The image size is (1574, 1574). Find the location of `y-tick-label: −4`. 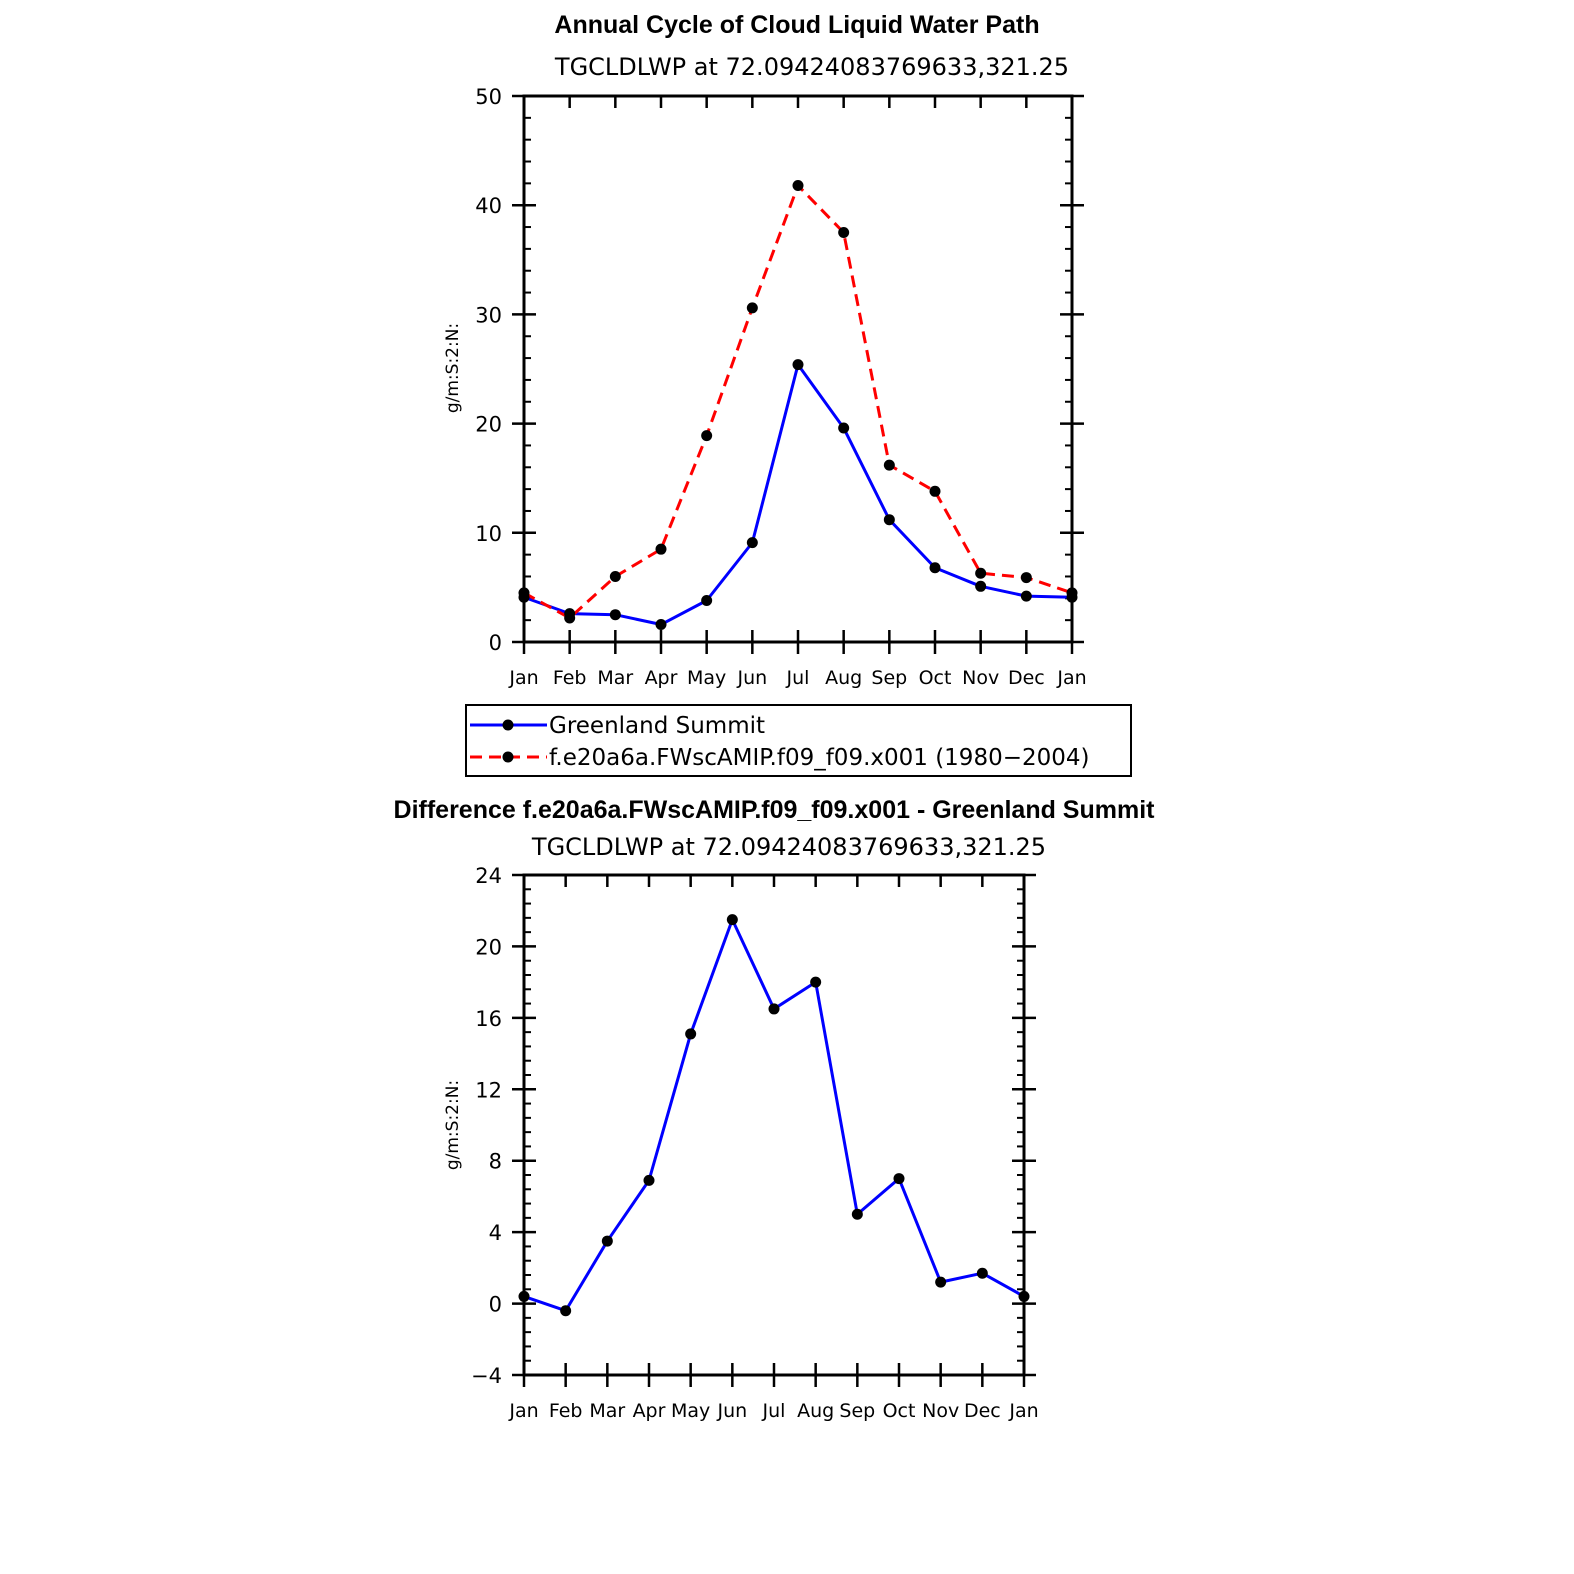

y-tick-label: −4 is located at coordinates (486, 1376).